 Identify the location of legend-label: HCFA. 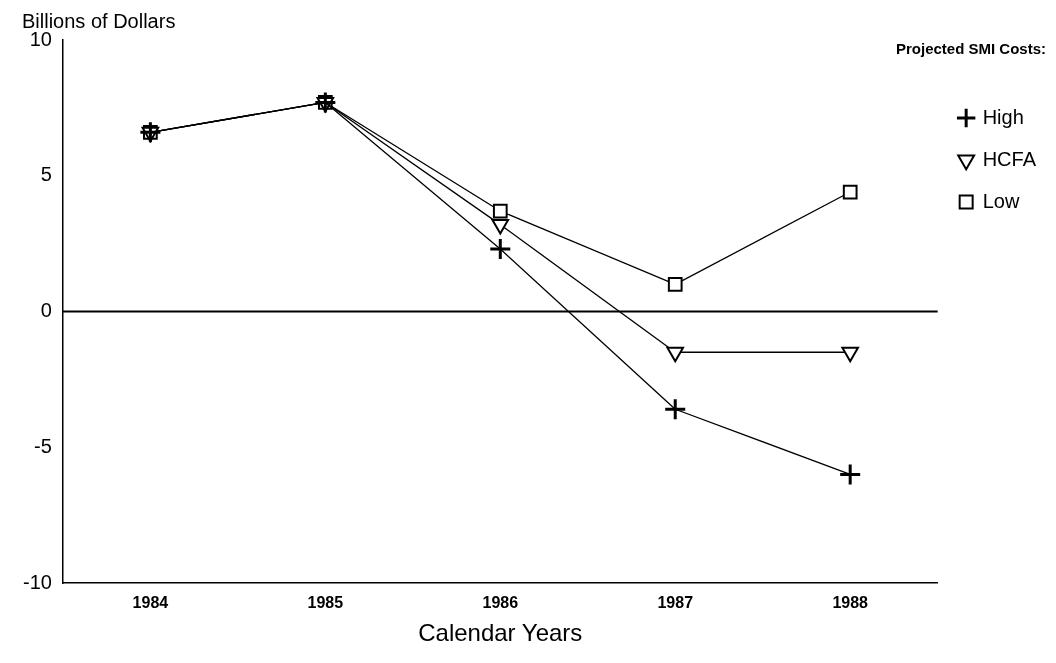
(1009, 158).